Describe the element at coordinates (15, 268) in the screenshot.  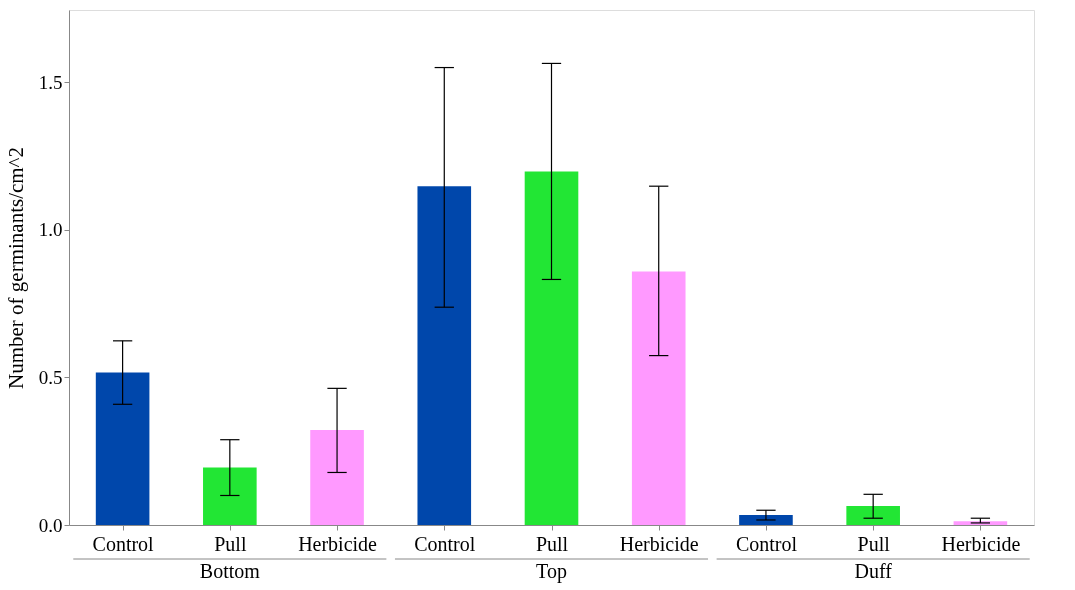
I see `y-axis-title: Number of germinants/cm^2` at that location.